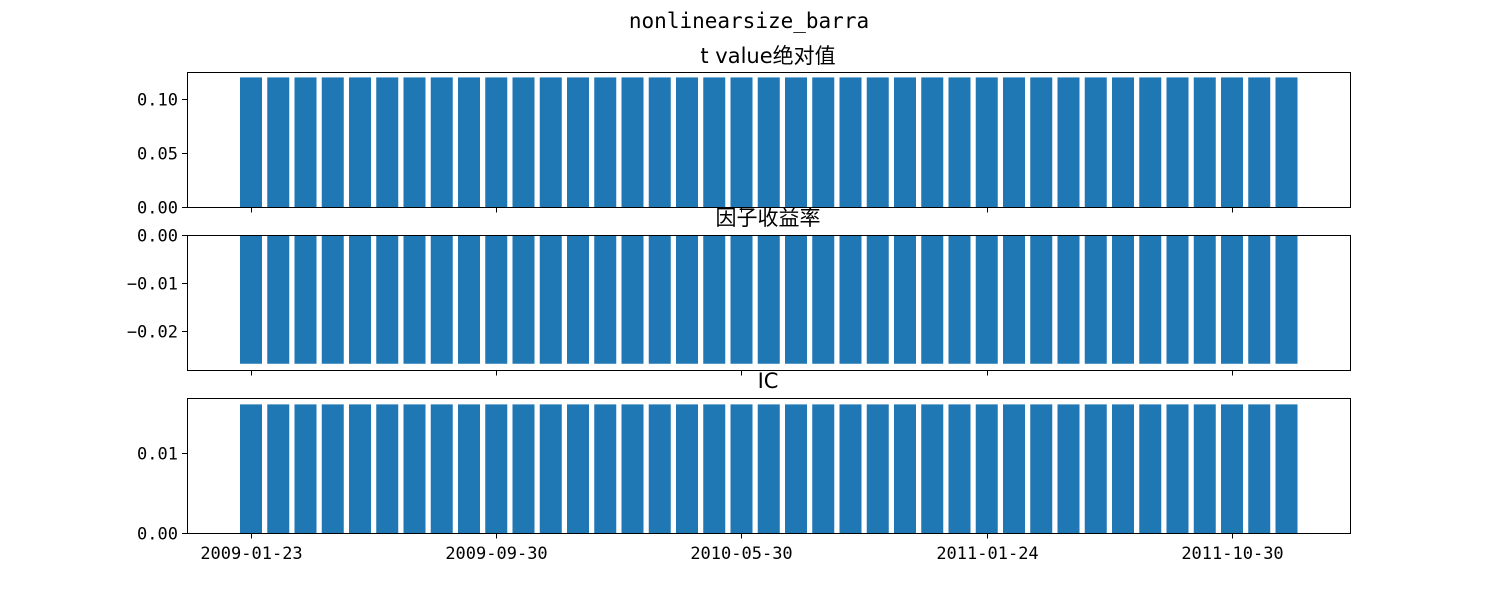  I want to click on x-tick-label: 2011-01-24, so click(987, 554).